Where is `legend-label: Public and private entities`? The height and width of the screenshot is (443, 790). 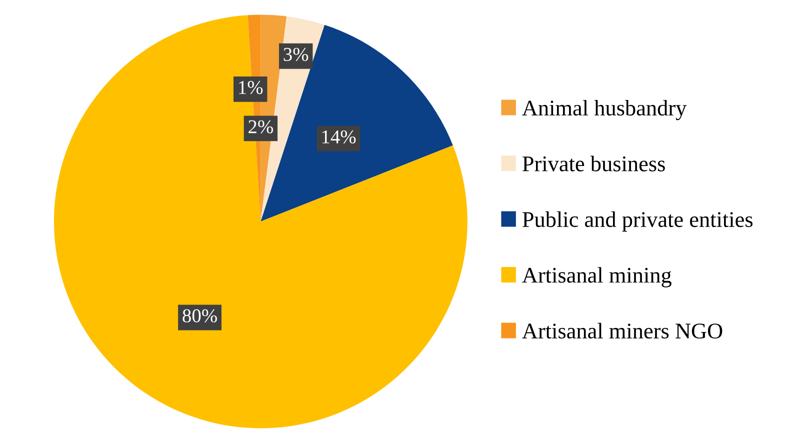
legend-label: Public and private entities is located at coordinates (637, 221).